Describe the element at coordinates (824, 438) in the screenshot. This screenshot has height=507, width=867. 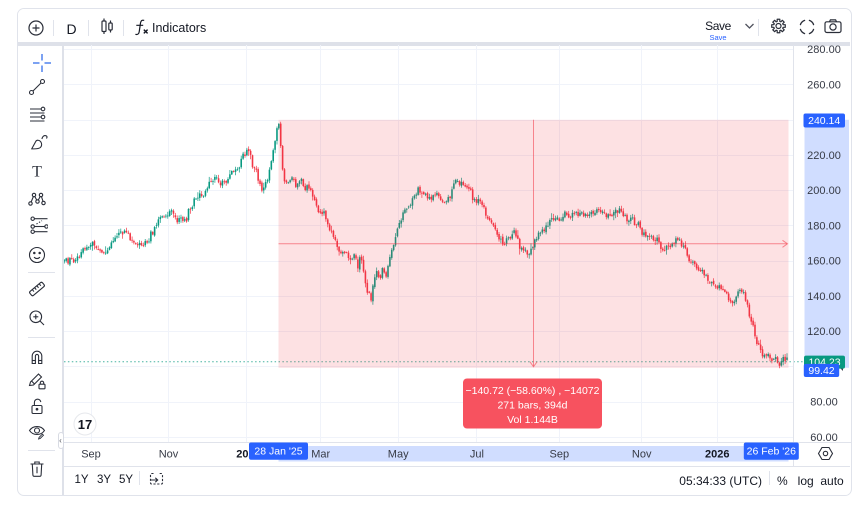
I see `svg-text: 60.00` at that location.